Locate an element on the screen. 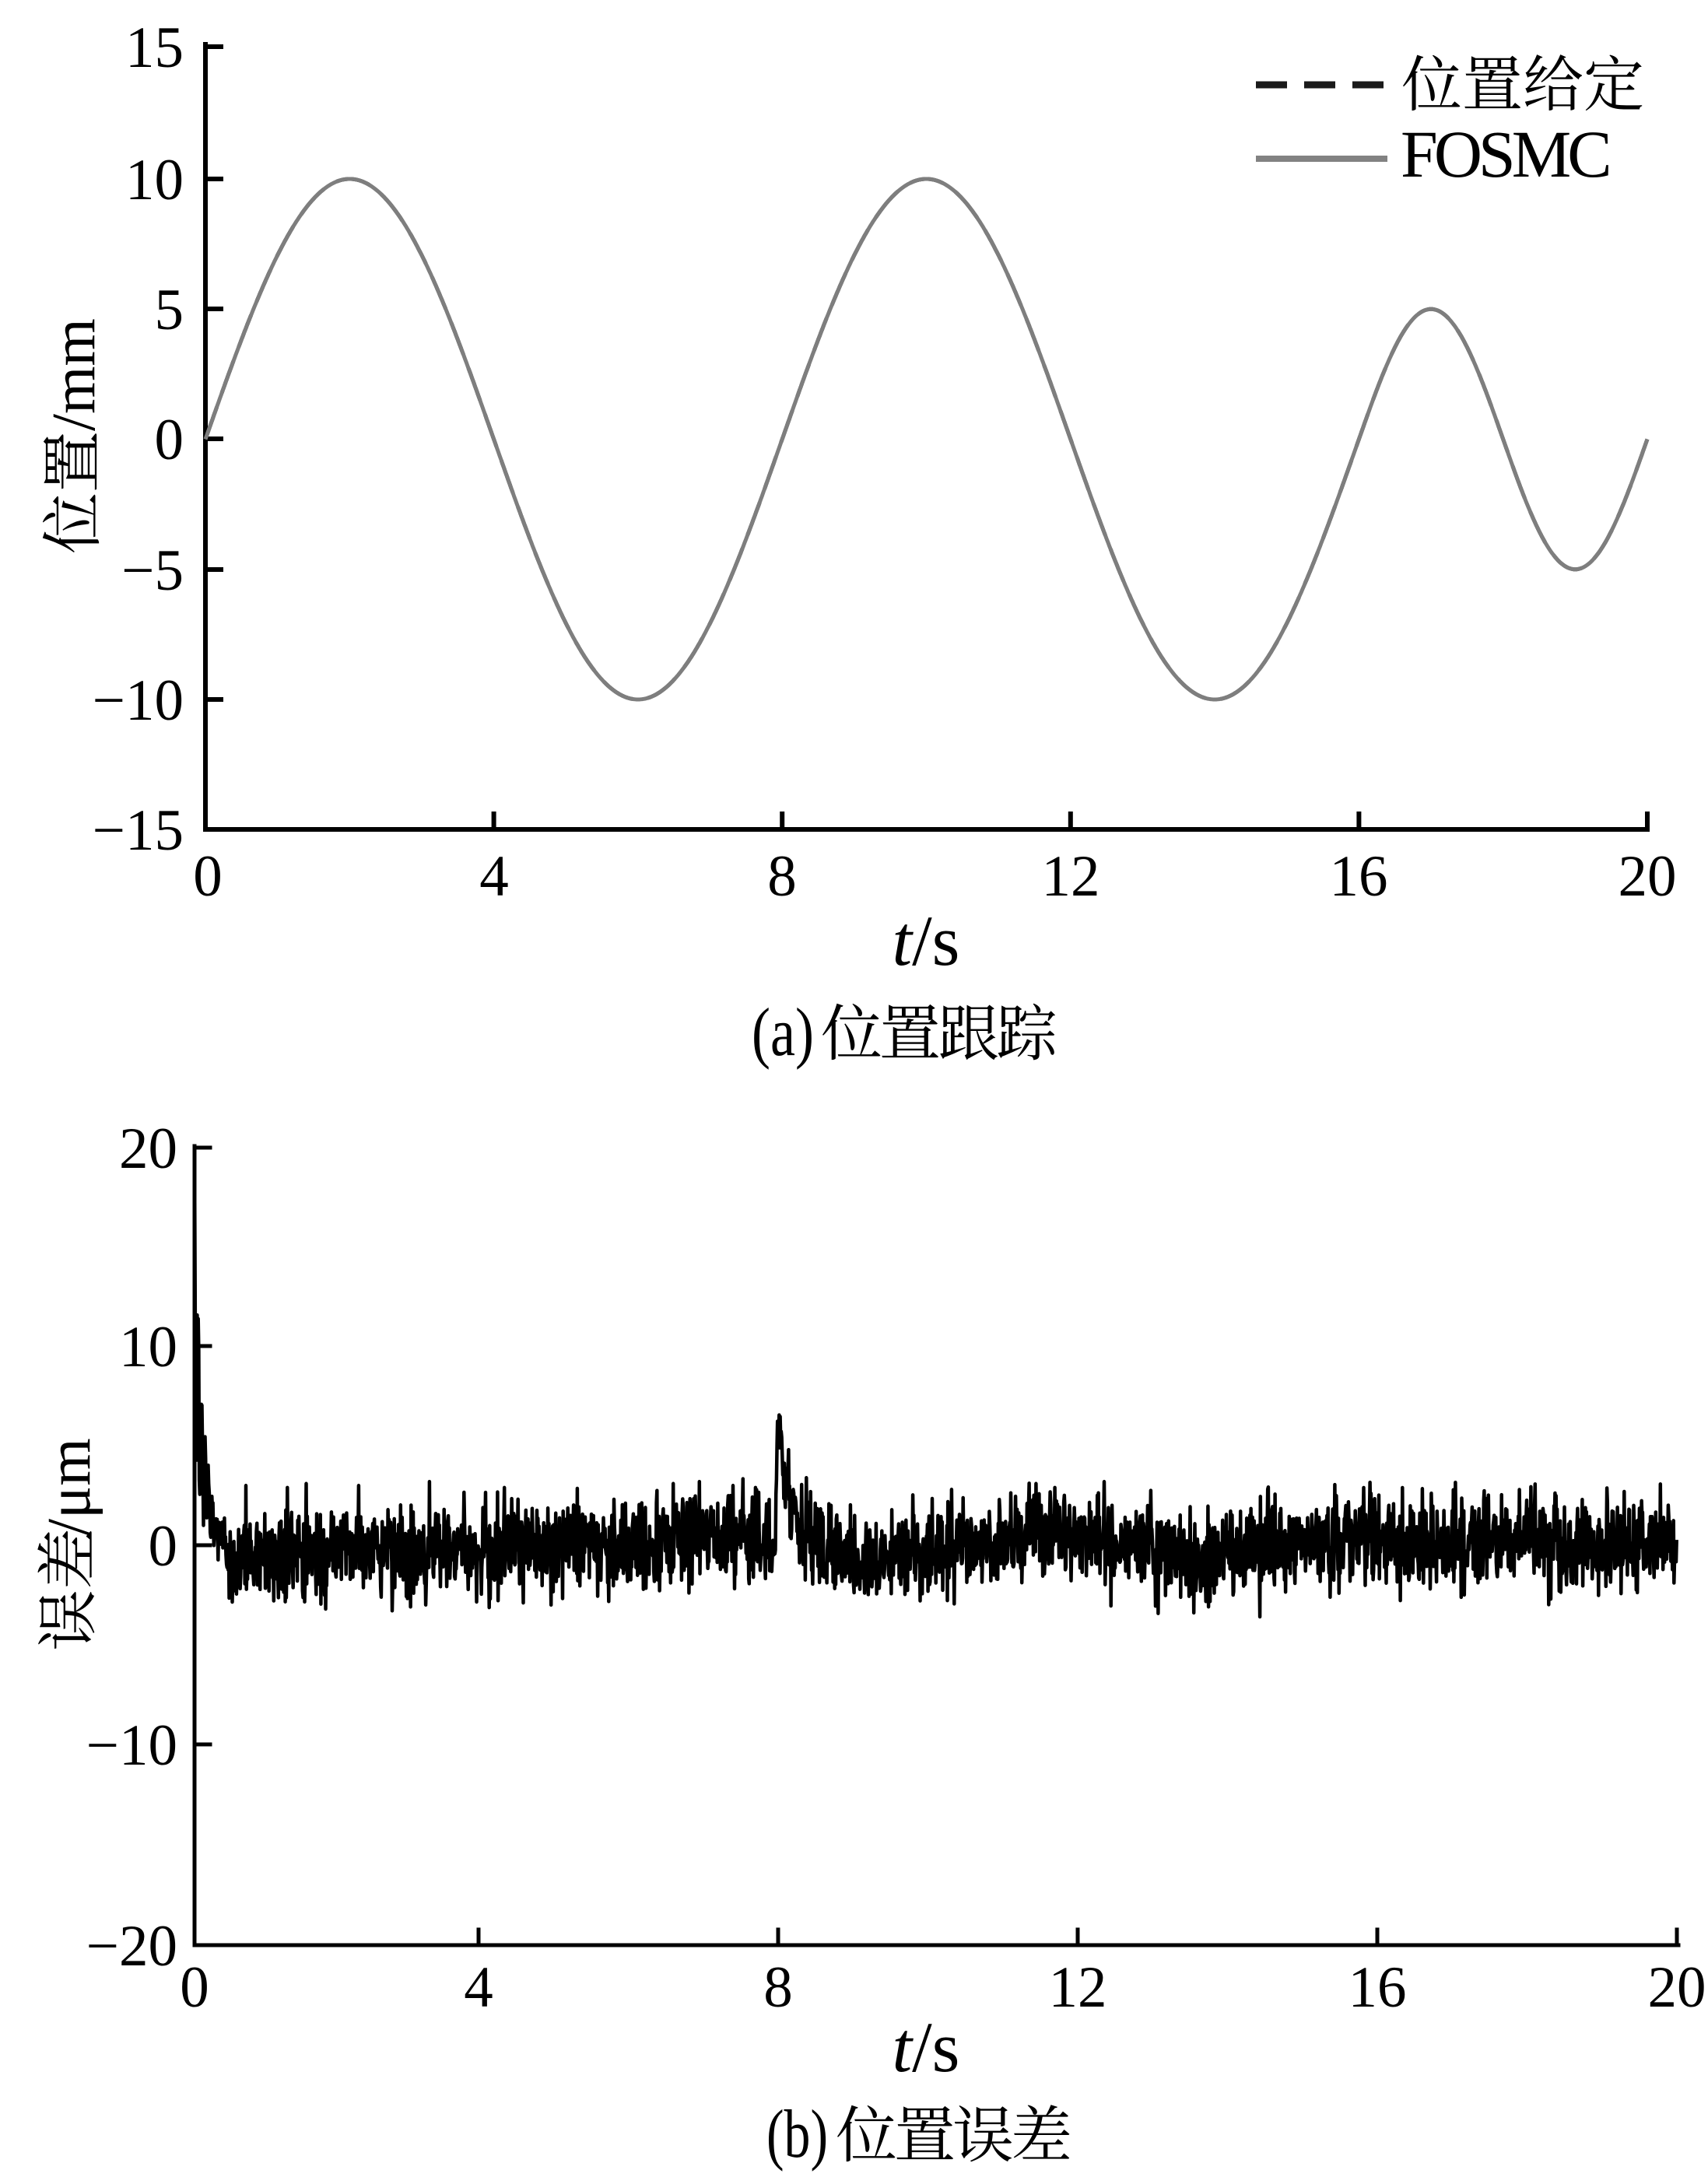 The image size is (1708, 2177). svg-text: (b) is located at coordinates (797, 2134).